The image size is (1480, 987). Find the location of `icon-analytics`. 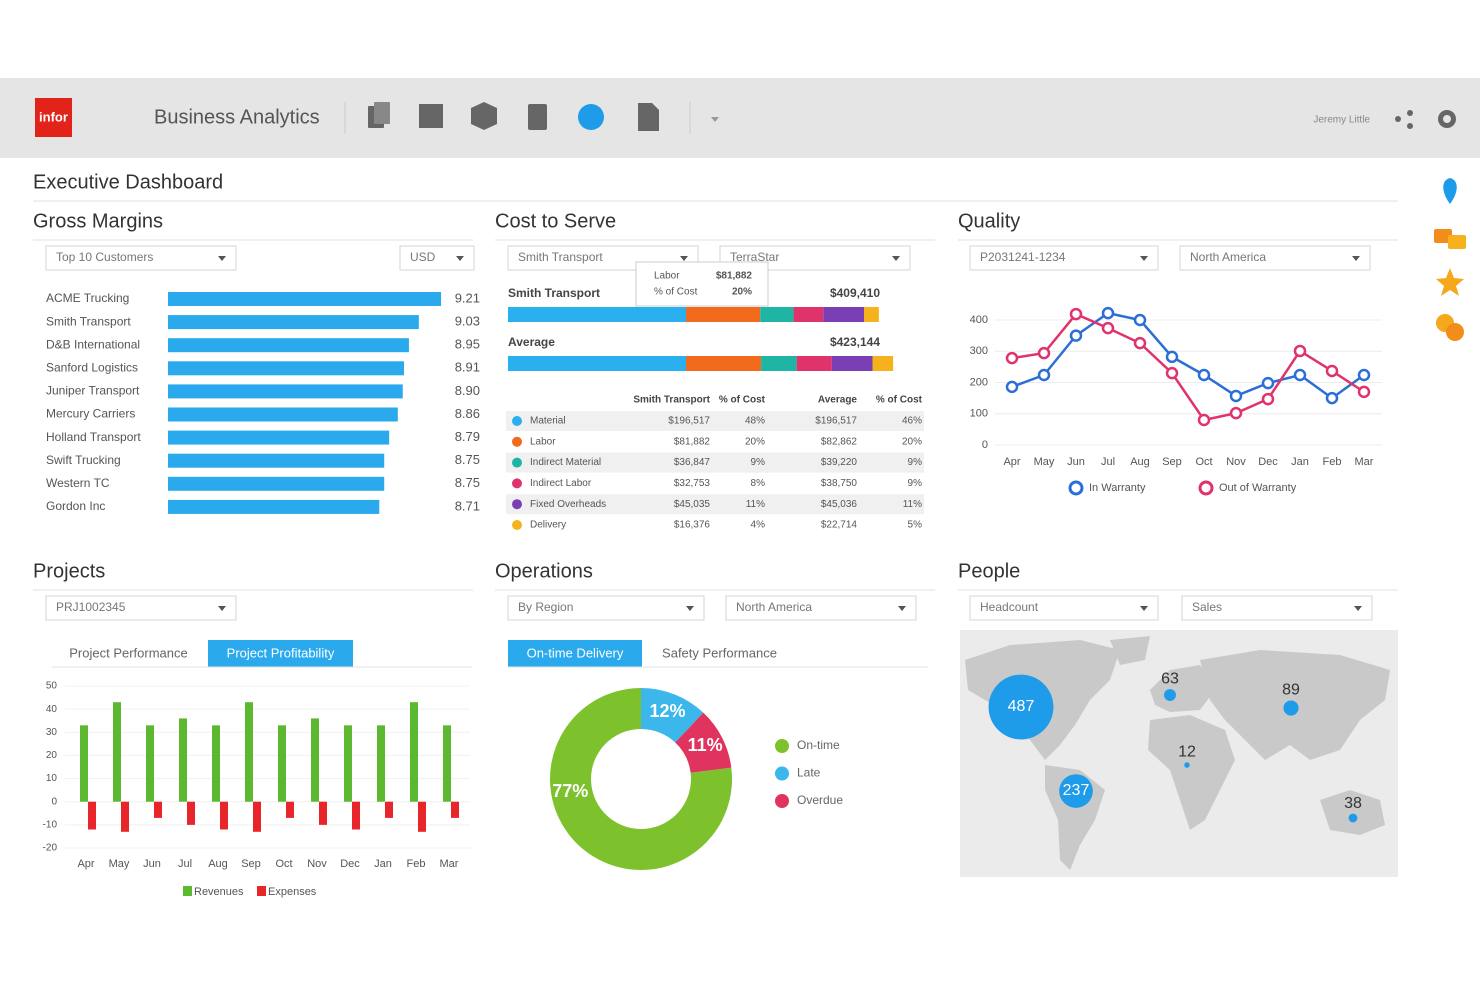

icon-analytics is located at coordinates (591, 117).